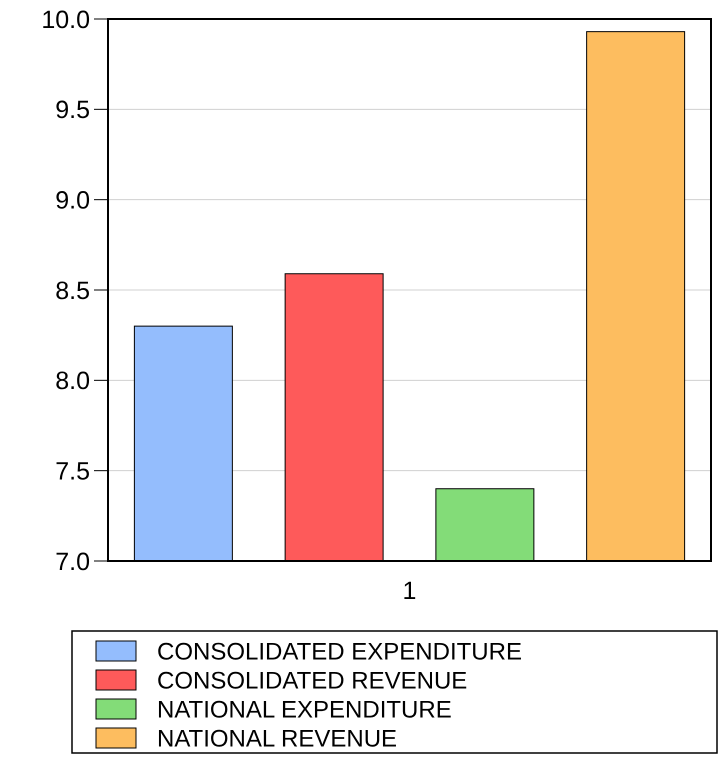 The width and height of the screenshot is (727, 764). I want to click on y-tick-label: 7.0, so click(72, 562).